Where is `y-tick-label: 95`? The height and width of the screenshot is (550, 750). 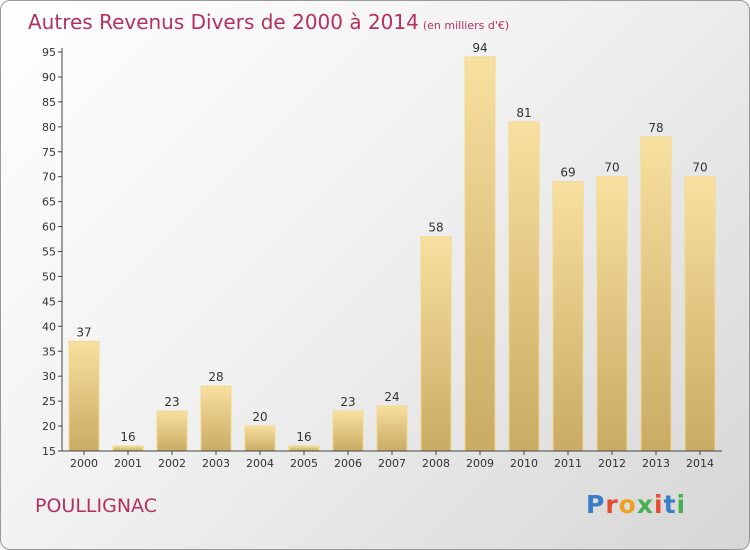
y-tick-label: 95 is located at coordinates (49, 52).